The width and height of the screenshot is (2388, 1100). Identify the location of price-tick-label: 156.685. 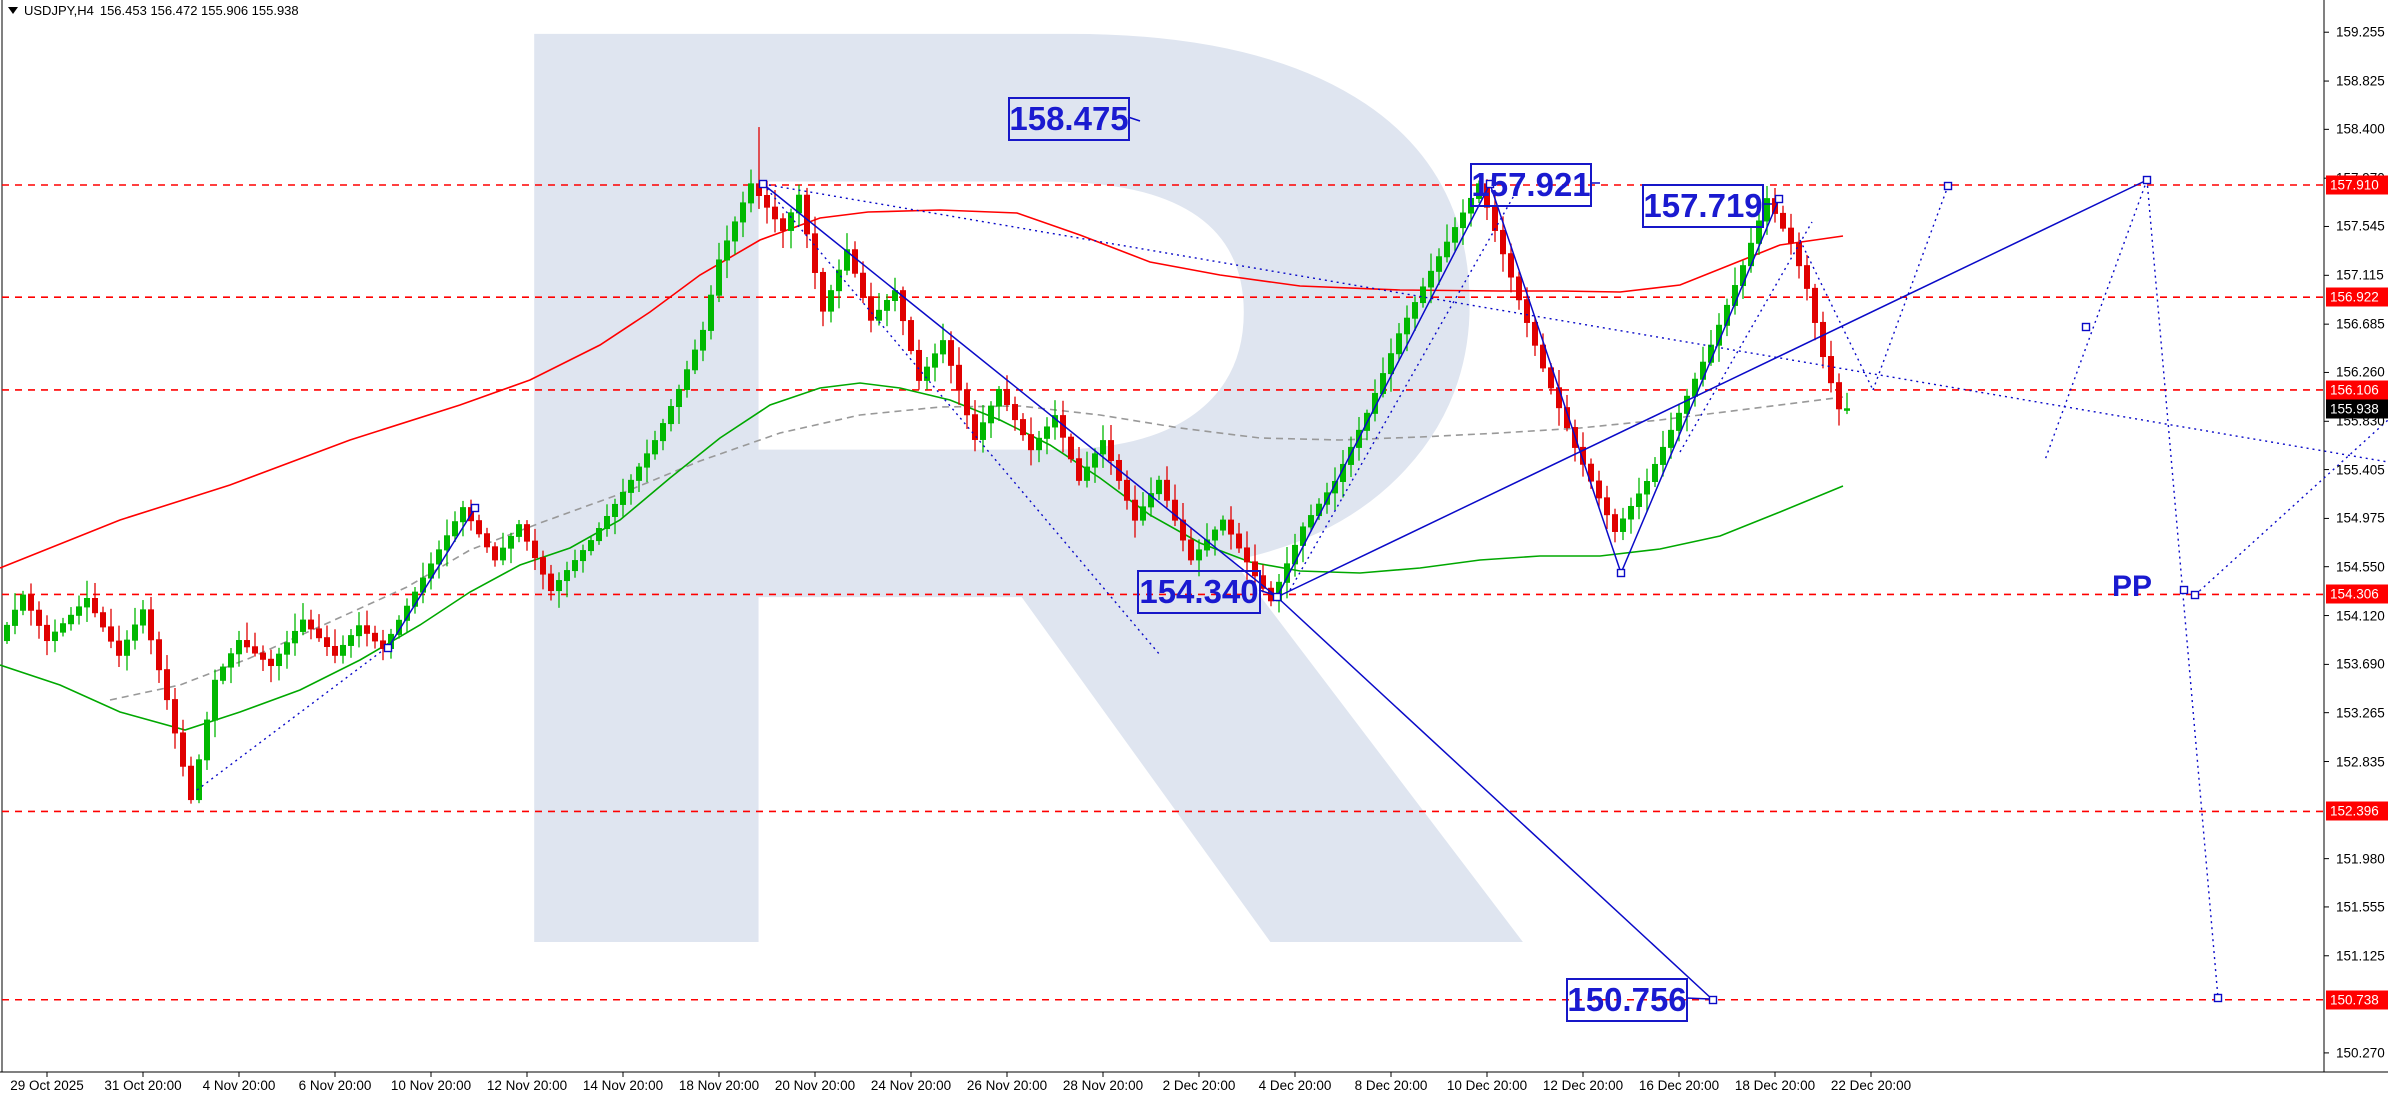
(2360, 324).